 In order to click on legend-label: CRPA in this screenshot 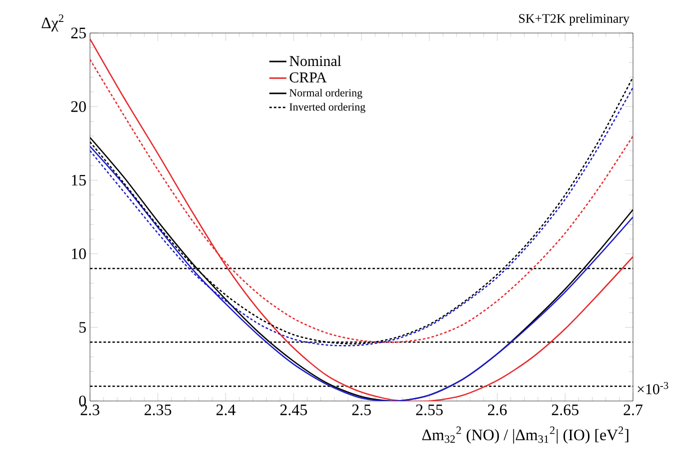, I will do `click(308, 77)`.